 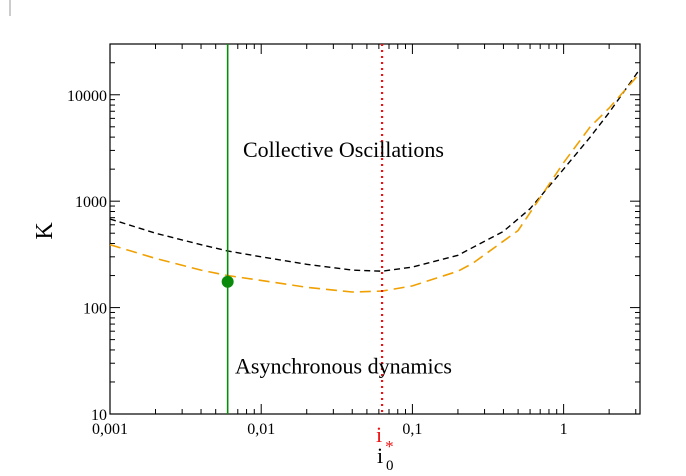 I want to click on x-tick-label: 0,01, so click(x=261, y=429).